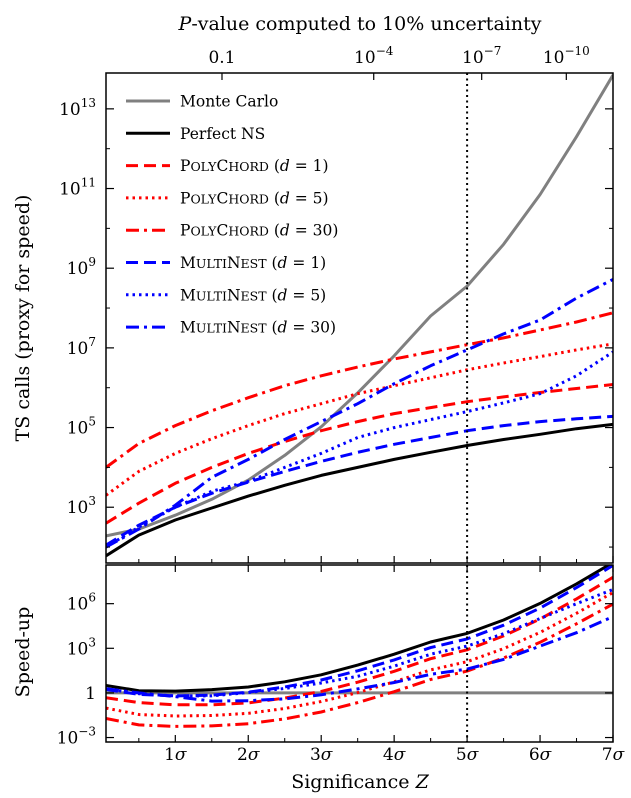  Describe the element at coordinates (81, 427) in the screenshot. I see `top-y-tick-label: 10⁵` at that location.